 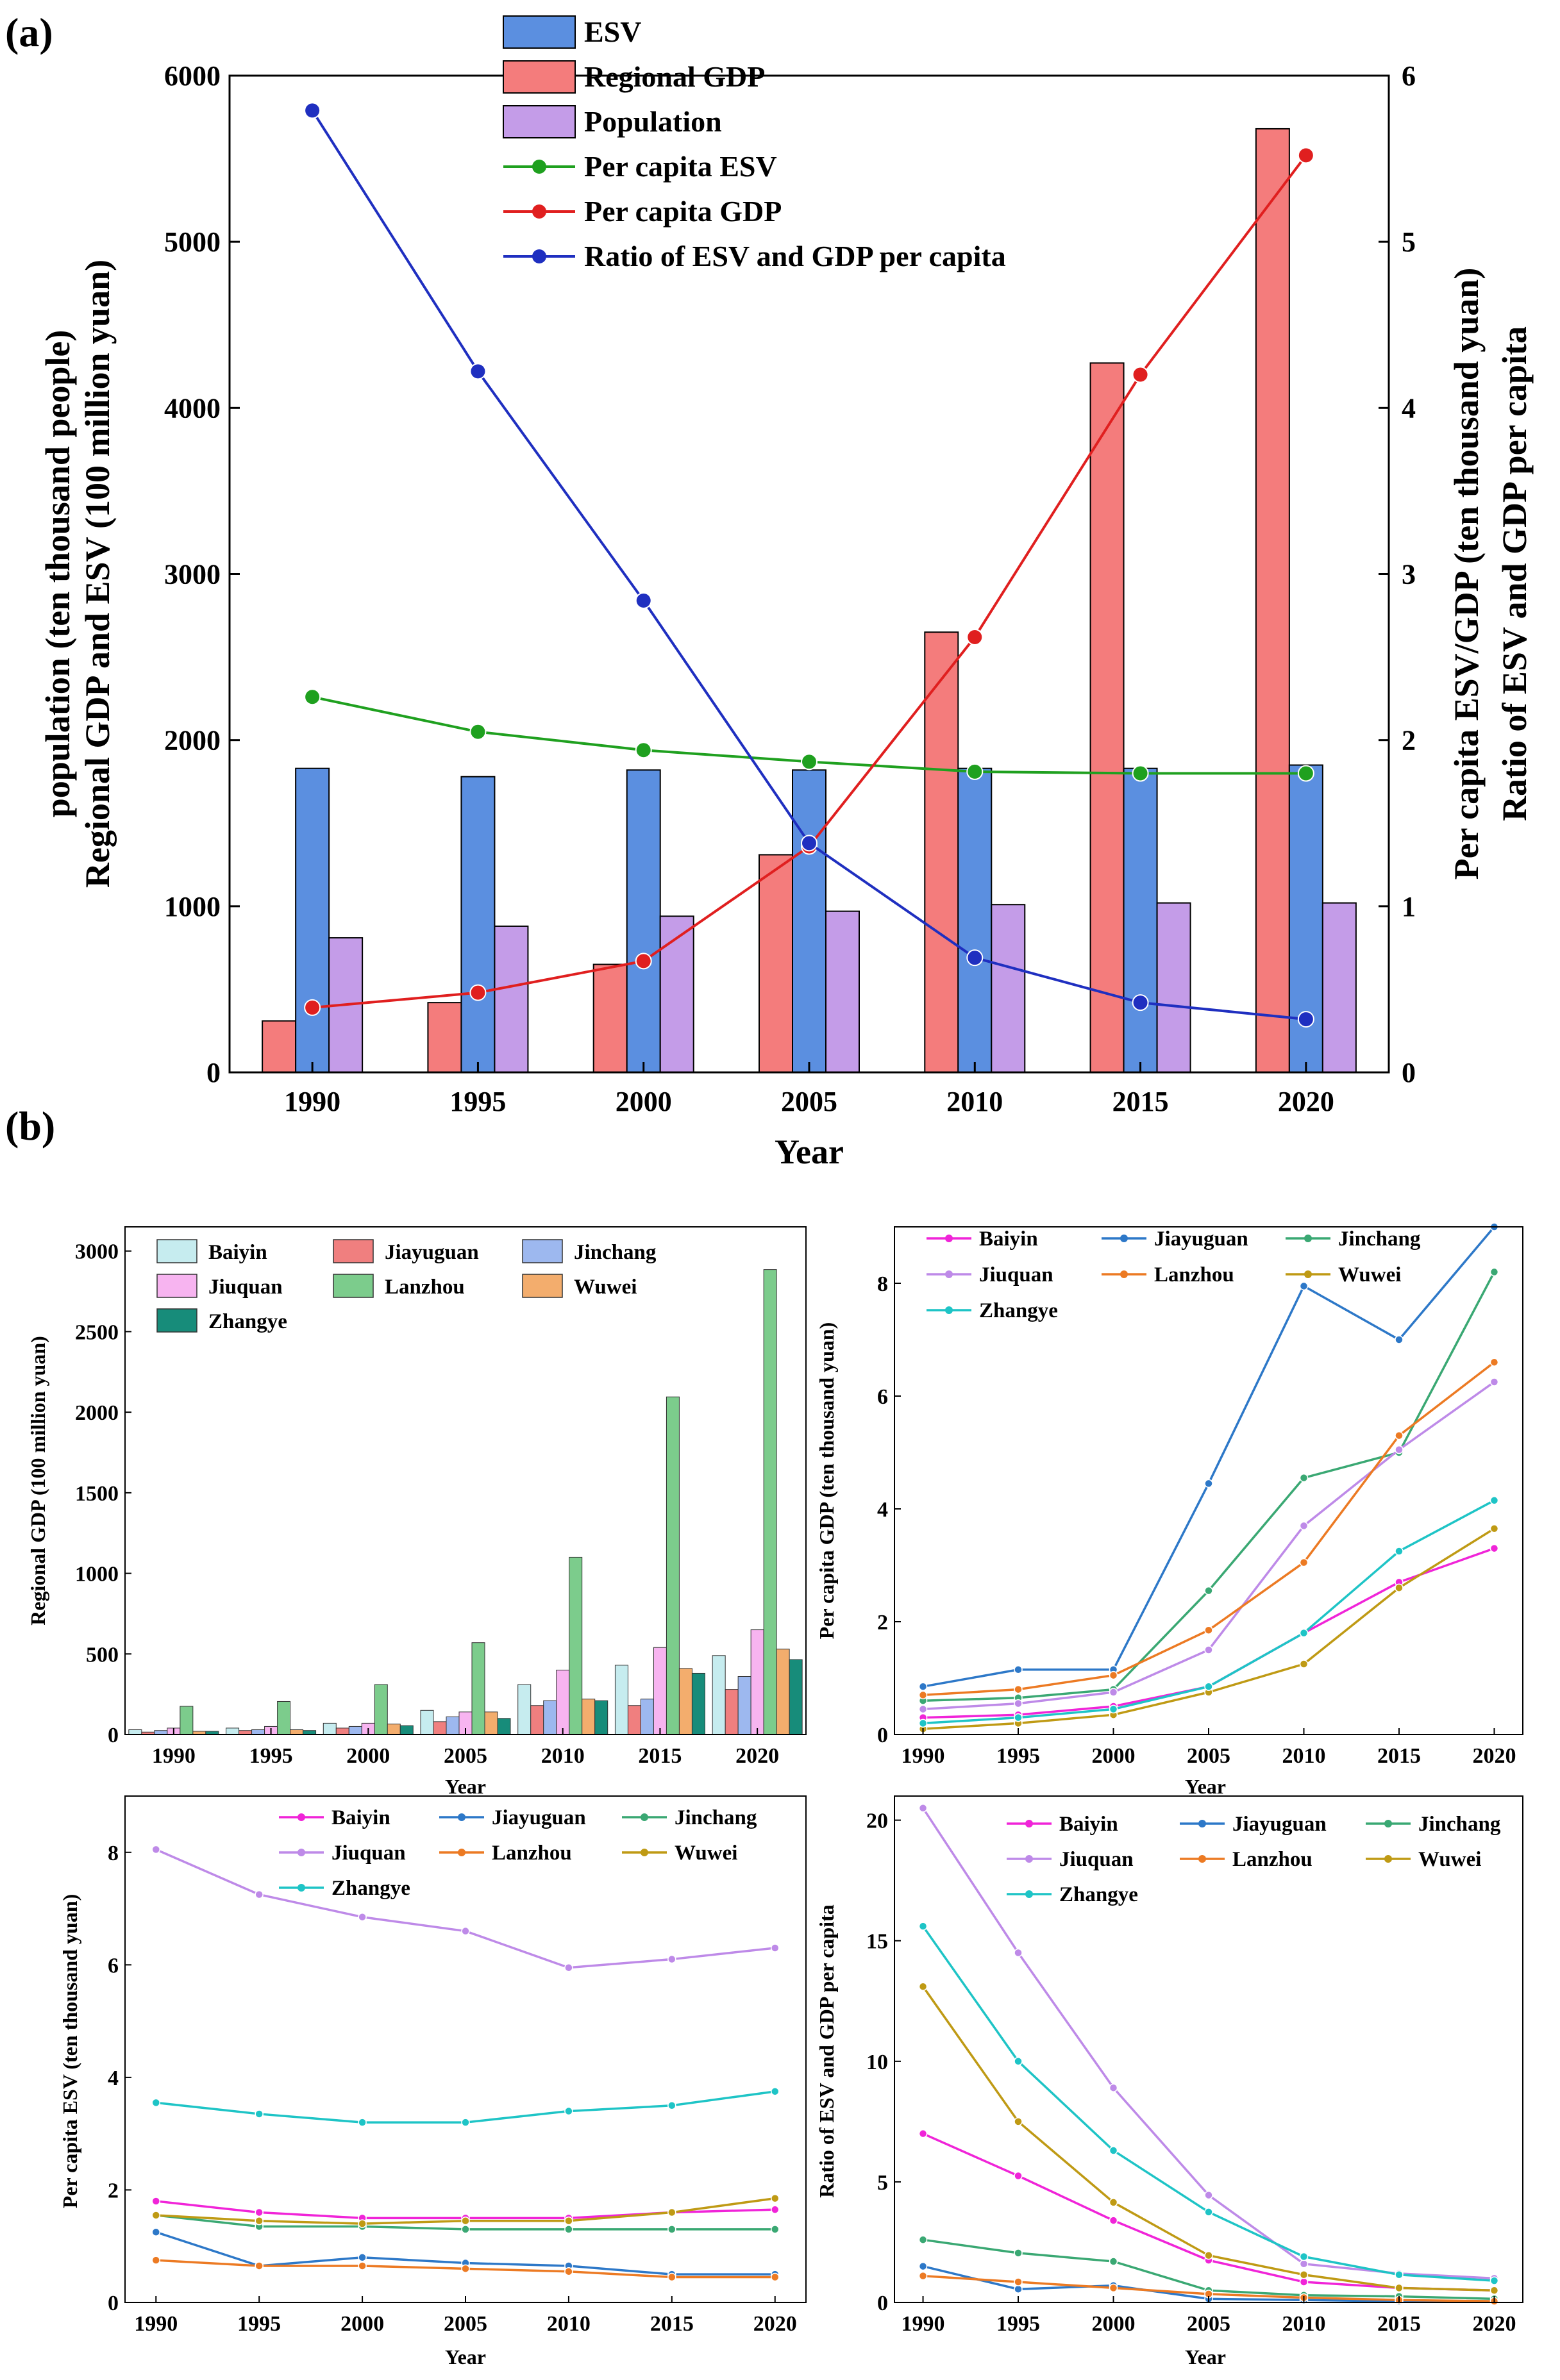 What do you see at coordinates (1113, 1693) in the screenshot?
I see `b2-point-jiuquan-2000` at bounding box center [1113, 1693].